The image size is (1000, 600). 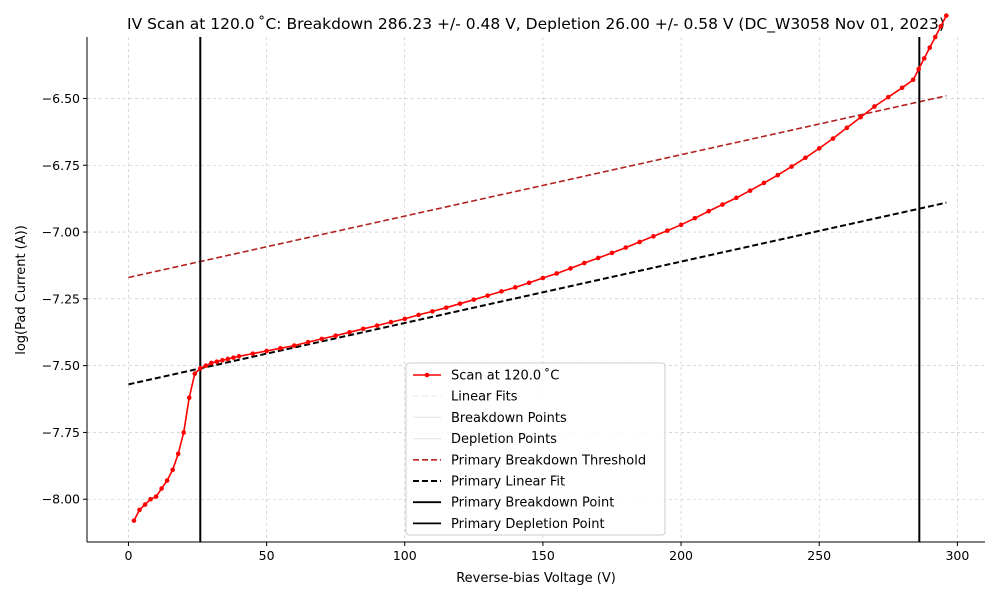 I want to click on legend-entry: Linear Fits, so click(x=465, y=397).